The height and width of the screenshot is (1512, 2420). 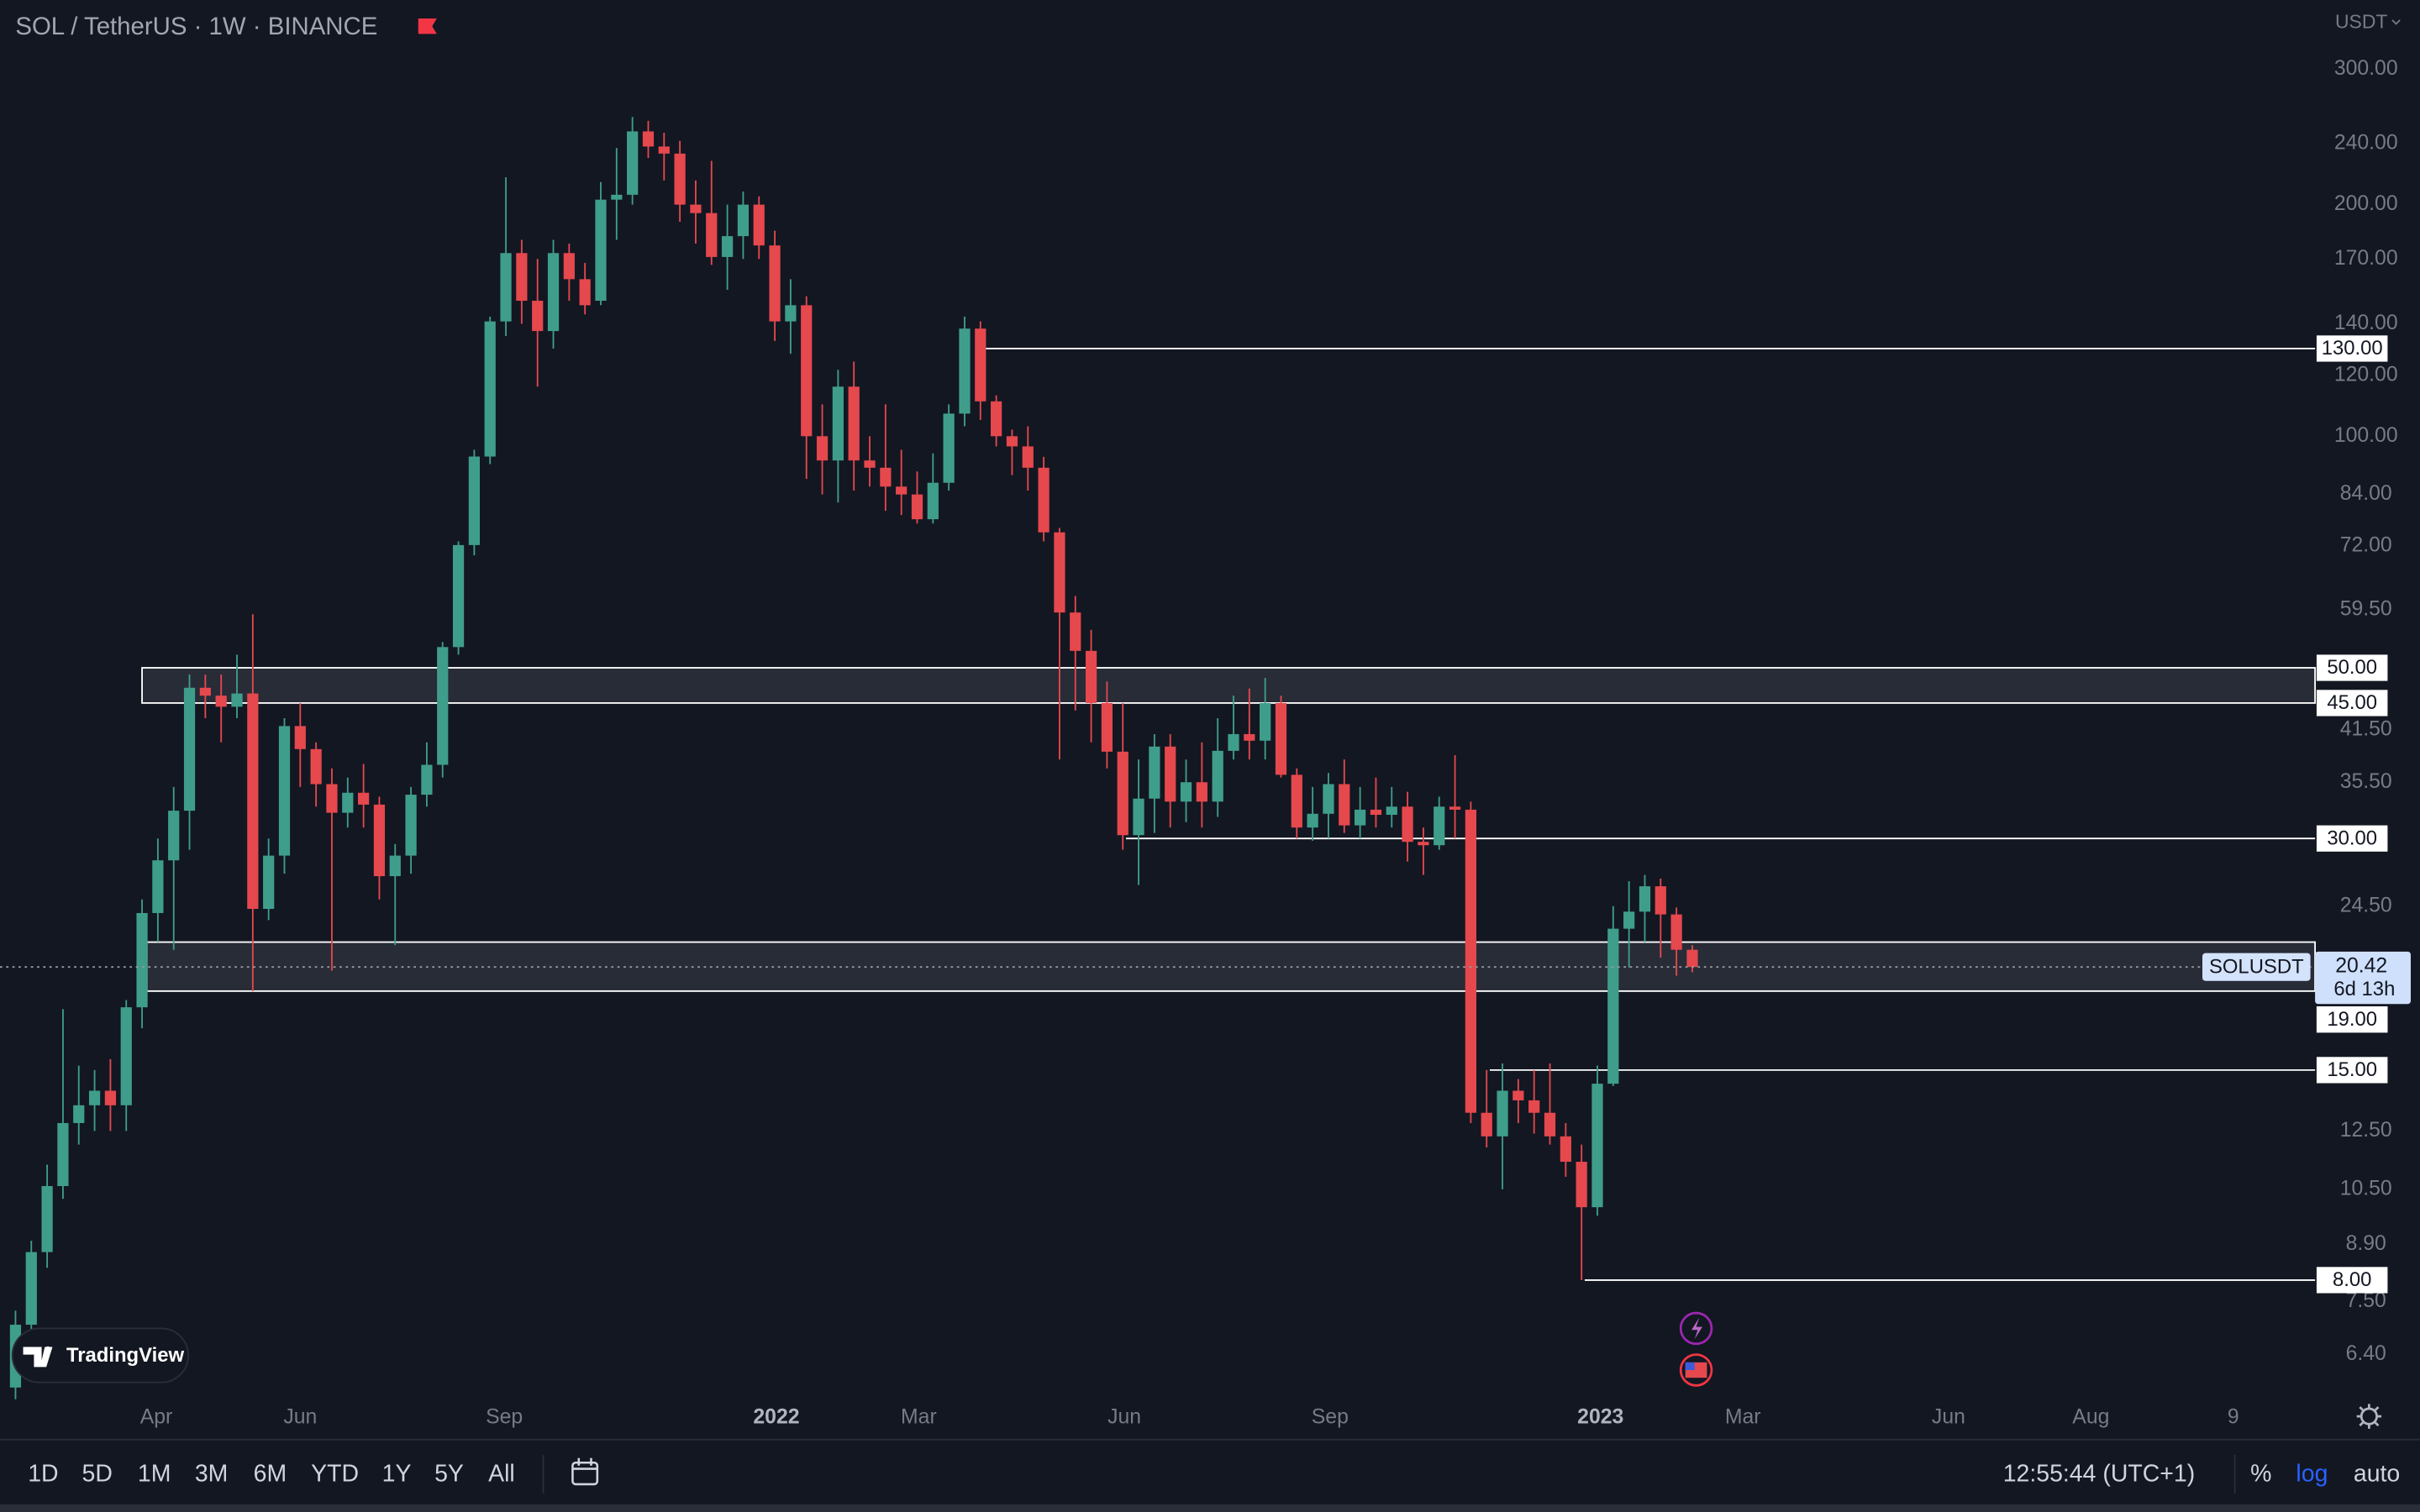 I want to click on level-label: 50.00, so click(x=2352, y=667).